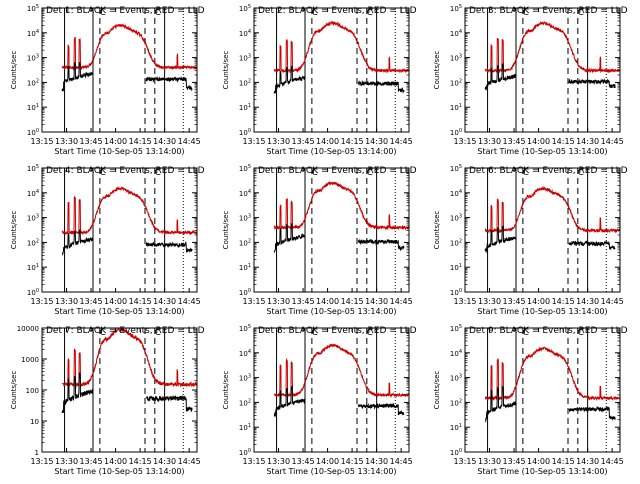 This screenshot has height=484, width=640. Describe the element at coordinates (34, 422) in the screenshot. I see `y-tick-label: 10` at that location.